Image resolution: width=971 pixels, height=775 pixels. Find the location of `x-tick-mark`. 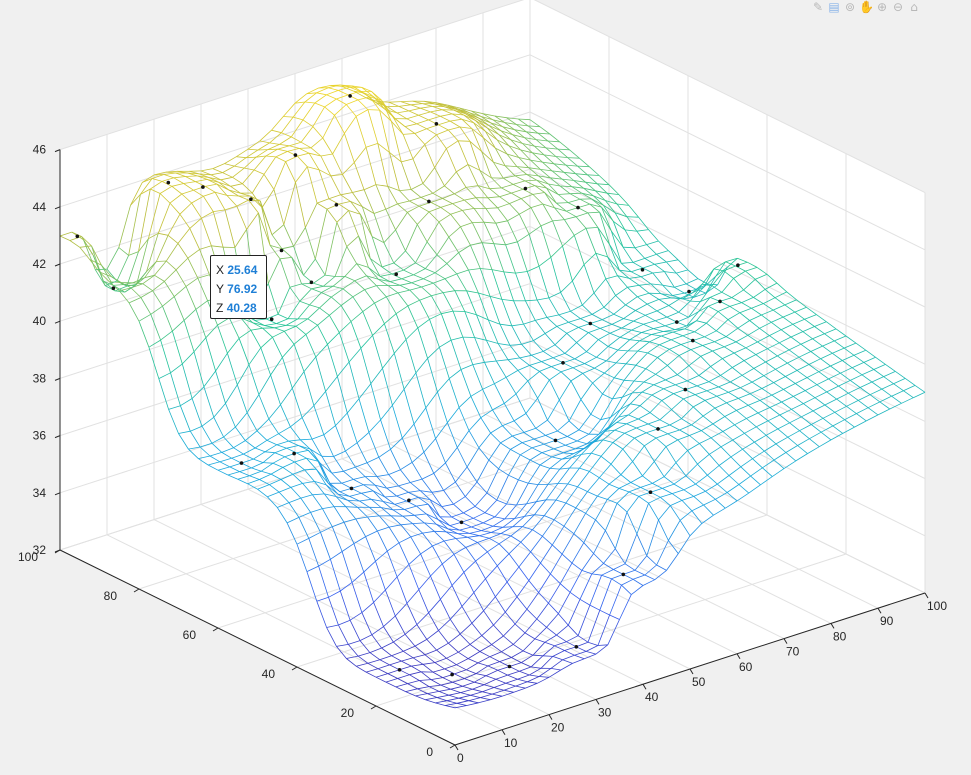

x-tick-mark is located at coordinates (691, 671).